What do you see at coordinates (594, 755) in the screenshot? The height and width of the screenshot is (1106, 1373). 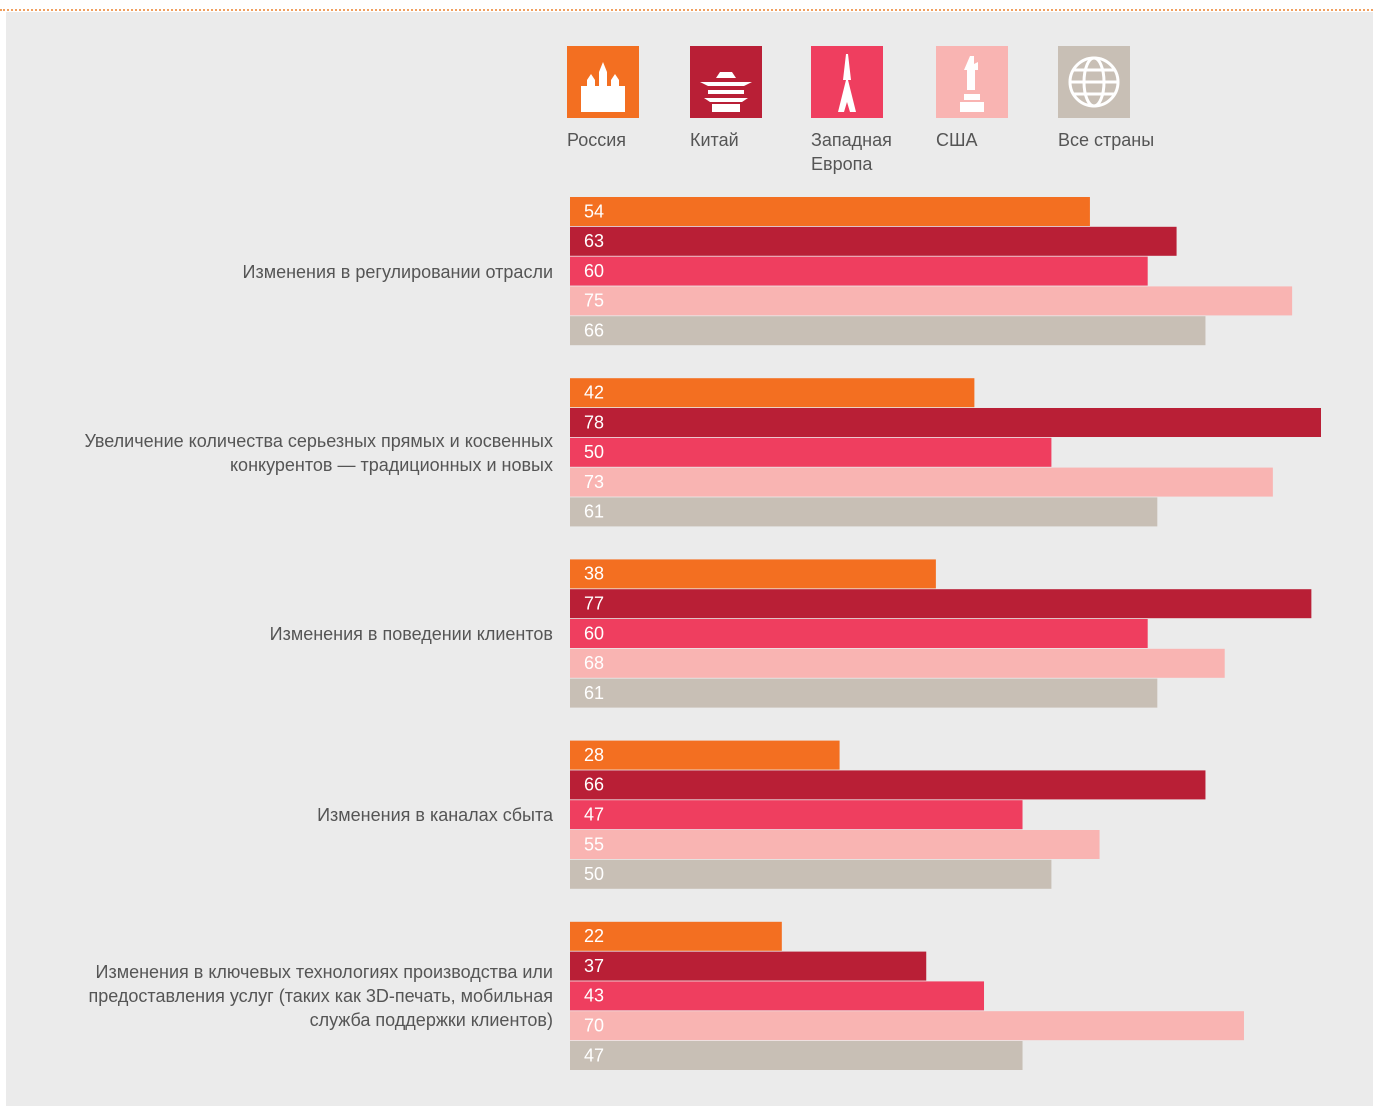 I see `value-label: 28` at bounding box center [594, 755].